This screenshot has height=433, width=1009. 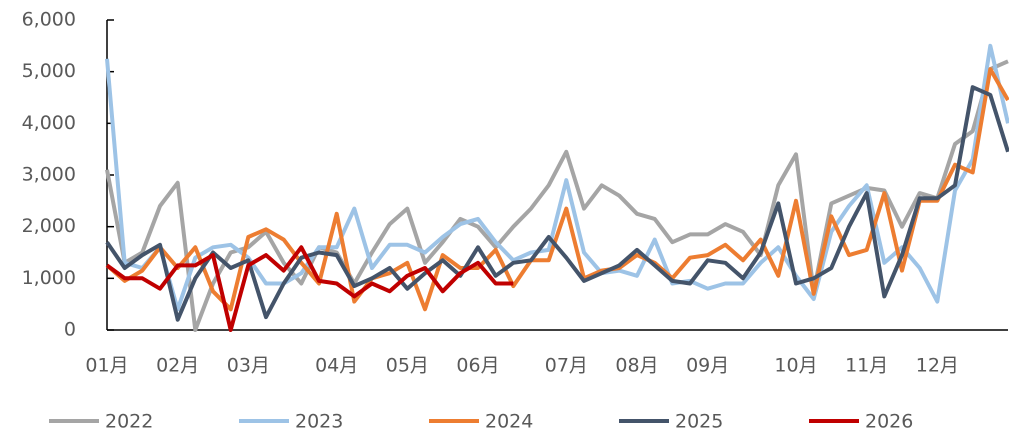 What do you see at coordinates (106, 366) in the screenshot?
I see `x-tick-label: 01月` at bounding box center [106, 366].